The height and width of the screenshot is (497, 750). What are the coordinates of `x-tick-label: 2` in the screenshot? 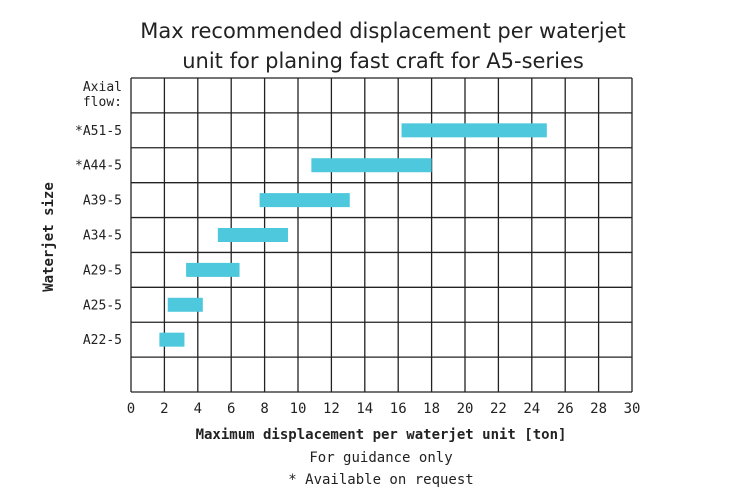 It's located at (164, 409).